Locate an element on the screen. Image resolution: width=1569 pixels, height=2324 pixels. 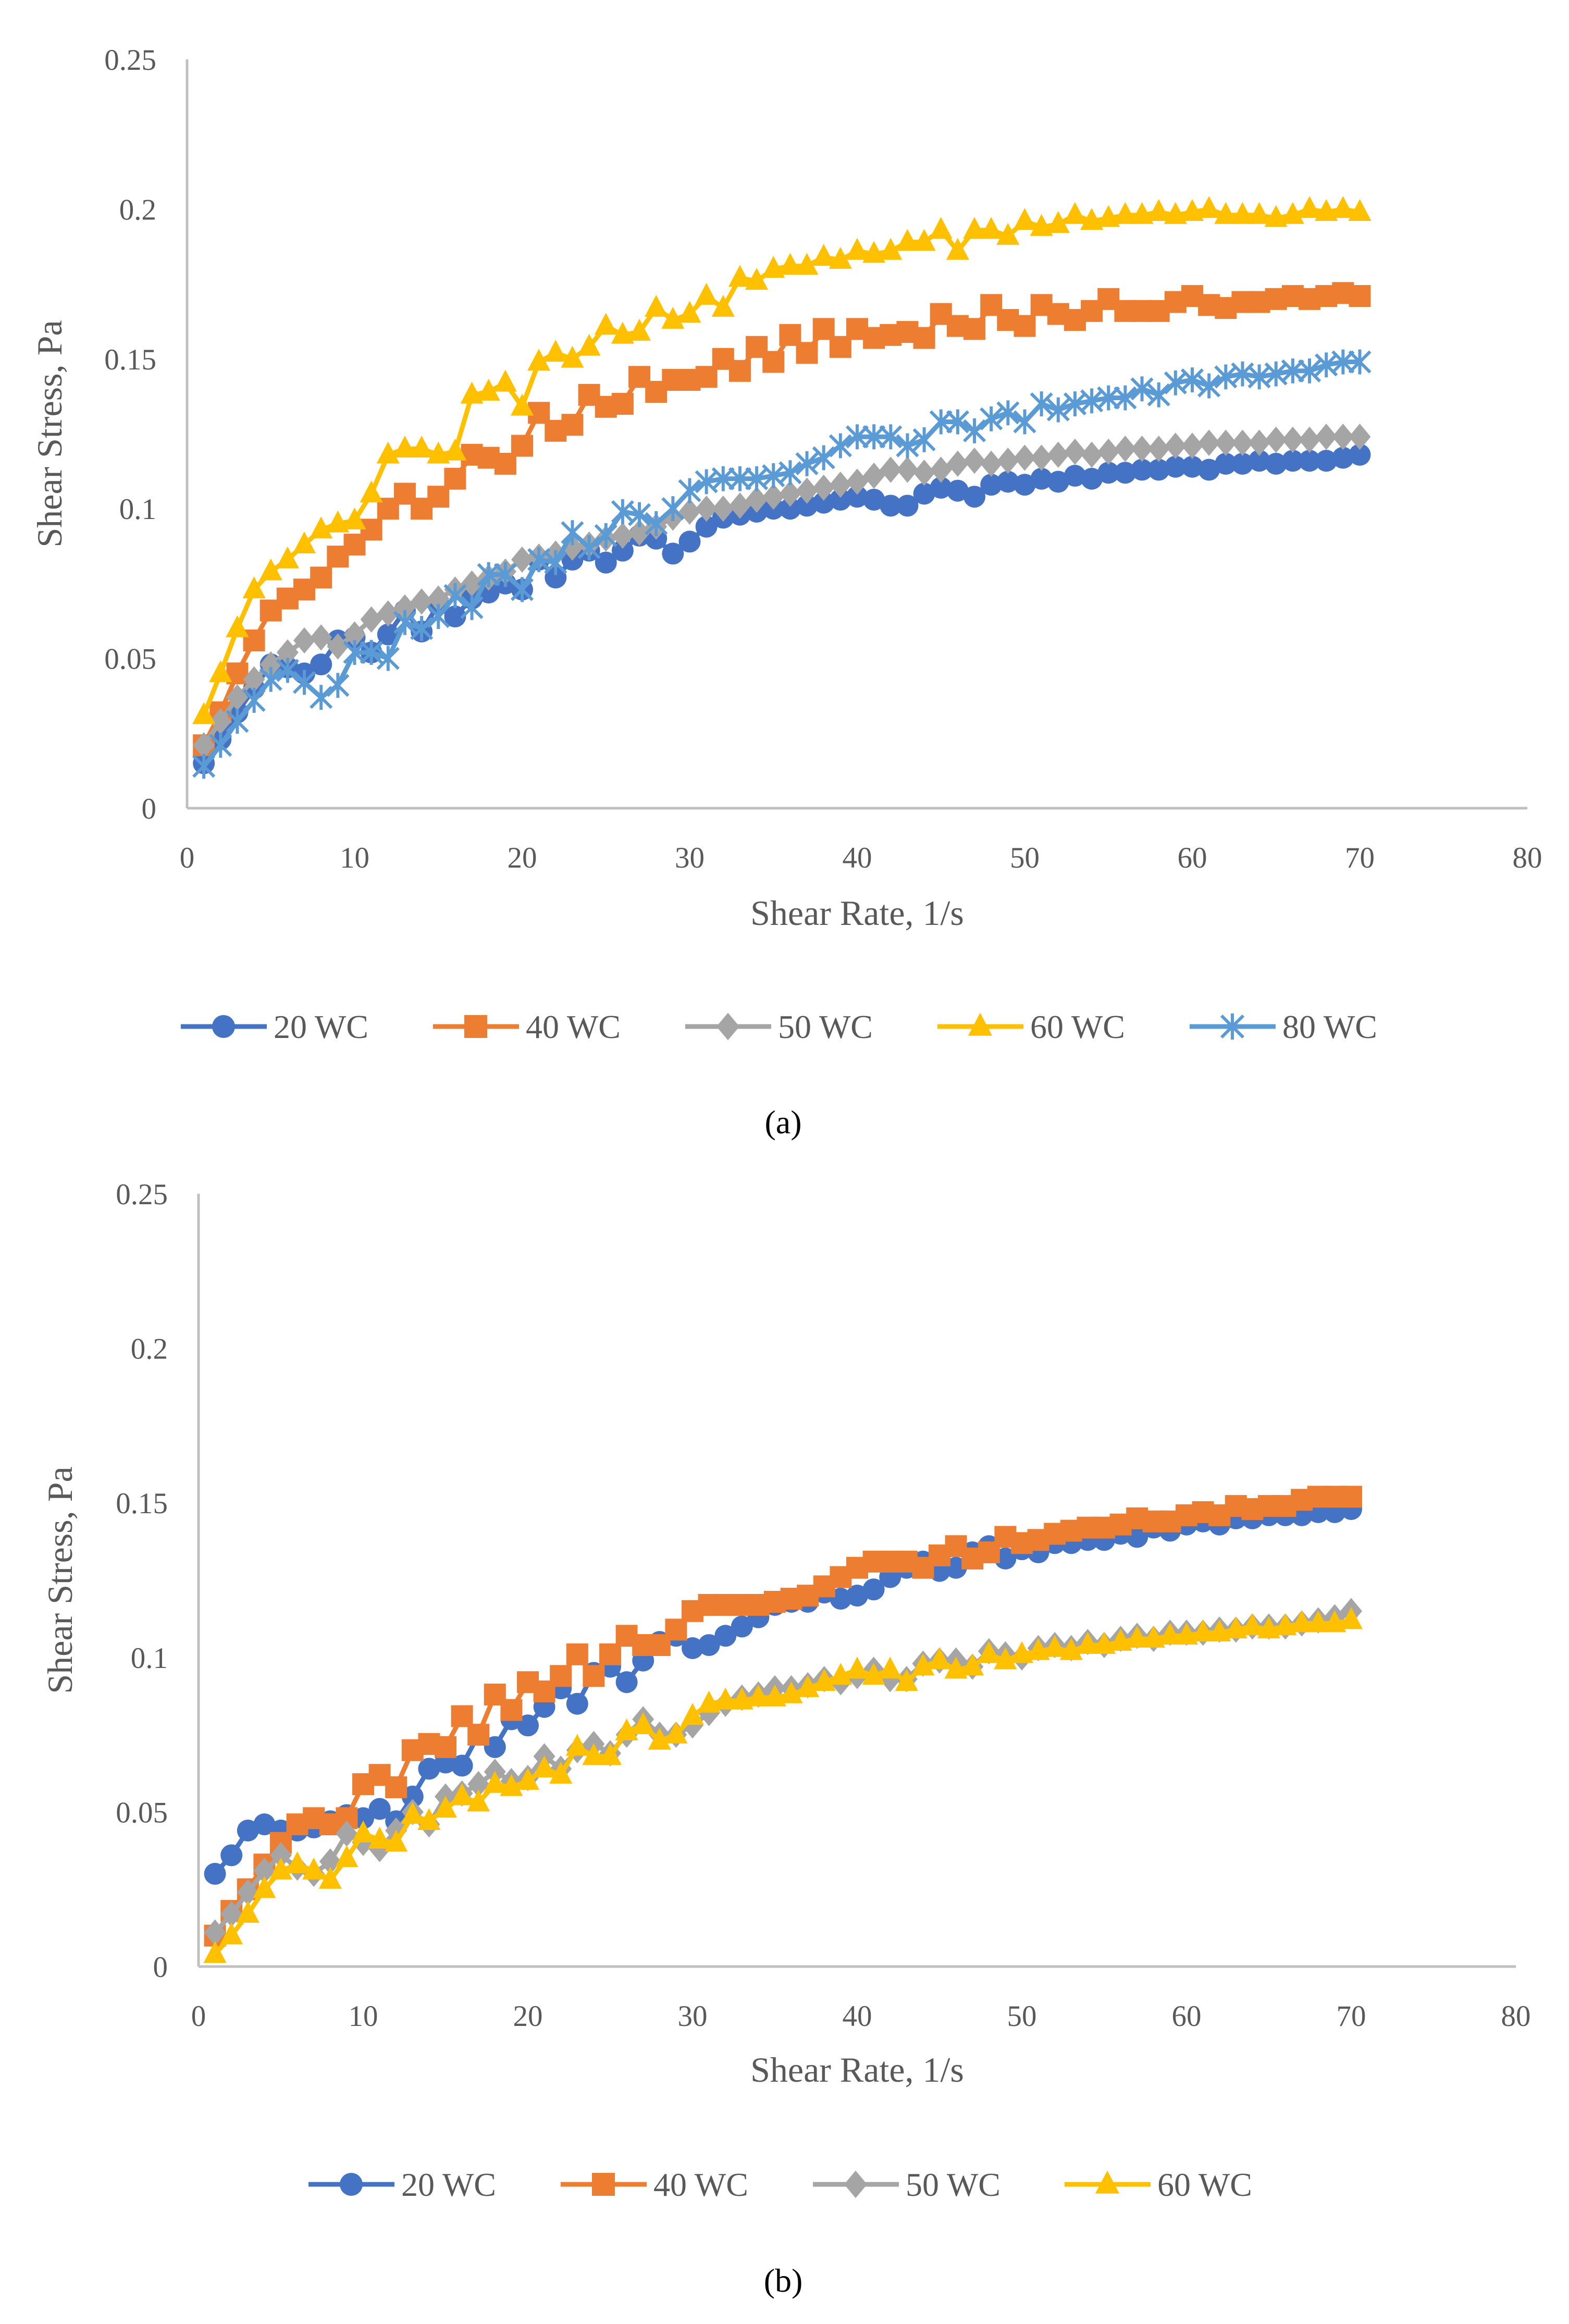
x-tick-label: 10 is located at coordinates (354, 858).